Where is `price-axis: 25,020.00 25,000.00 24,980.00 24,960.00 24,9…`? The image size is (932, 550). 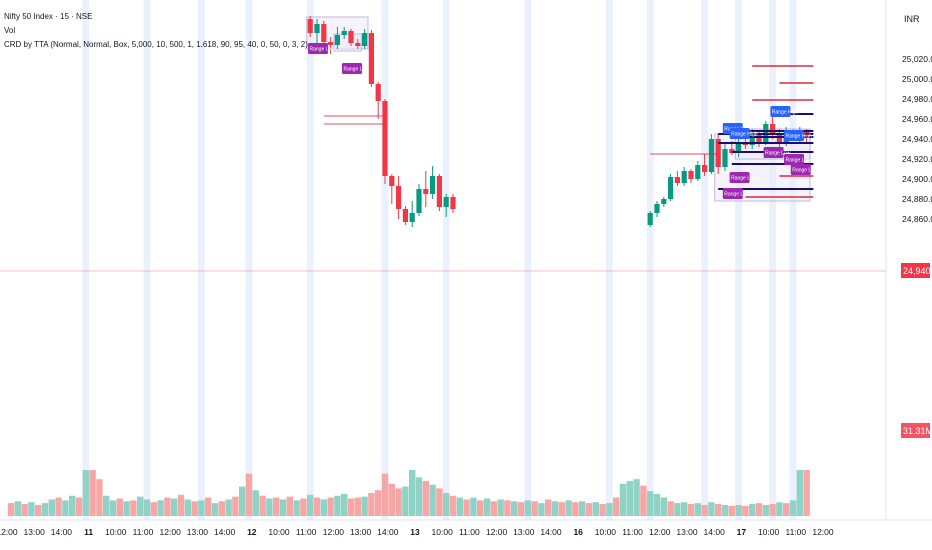 price-axis: 25,020.00 25,000.00 24,980.00 24,960.00 24,9… is located at coordinates (917, 139).